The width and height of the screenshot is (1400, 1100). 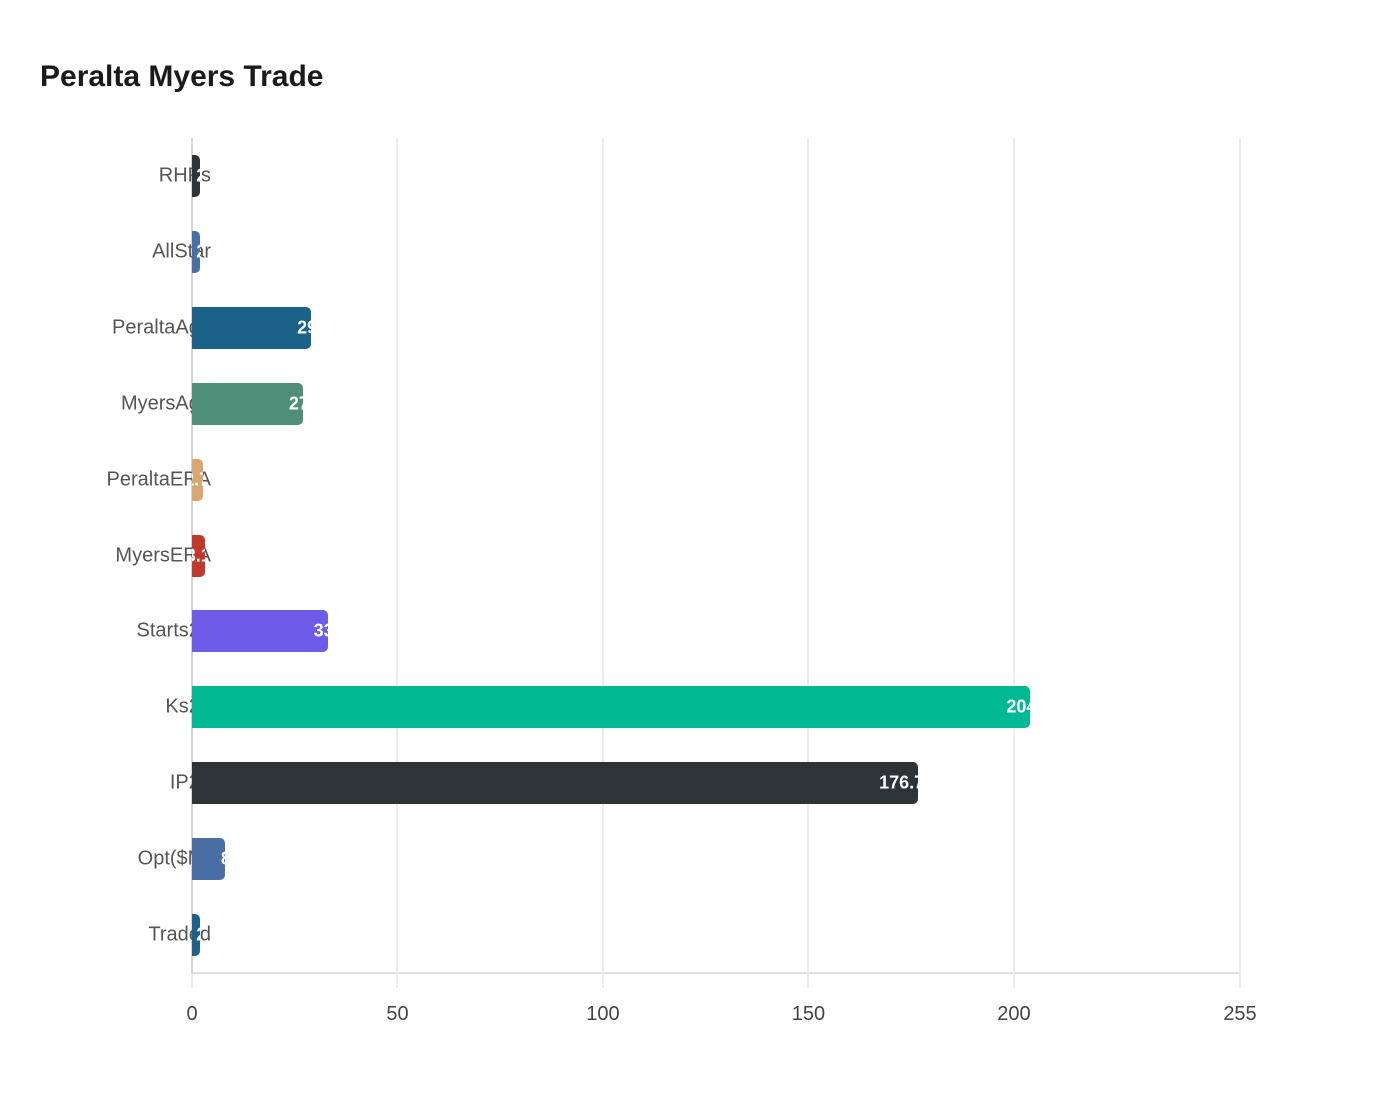 What do you see at coordinates (247, 403) in the screenshot?
I see `bar-myersage: 27` at bounding box center [247, 403].